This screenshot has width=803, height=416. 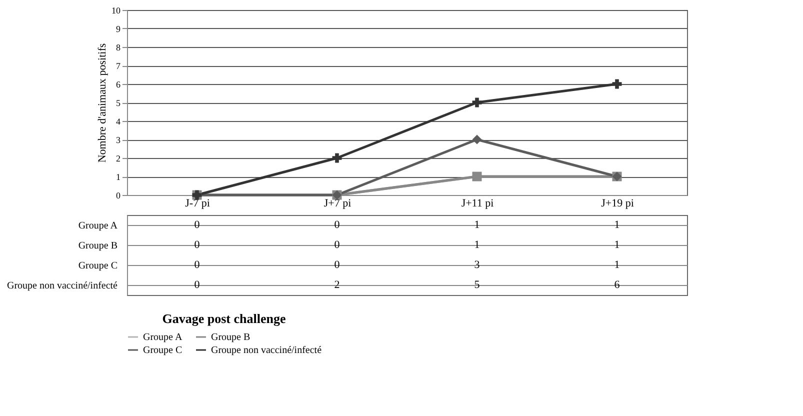 I want to click on legend-label: Groupe C, so click(x=162, y=350).